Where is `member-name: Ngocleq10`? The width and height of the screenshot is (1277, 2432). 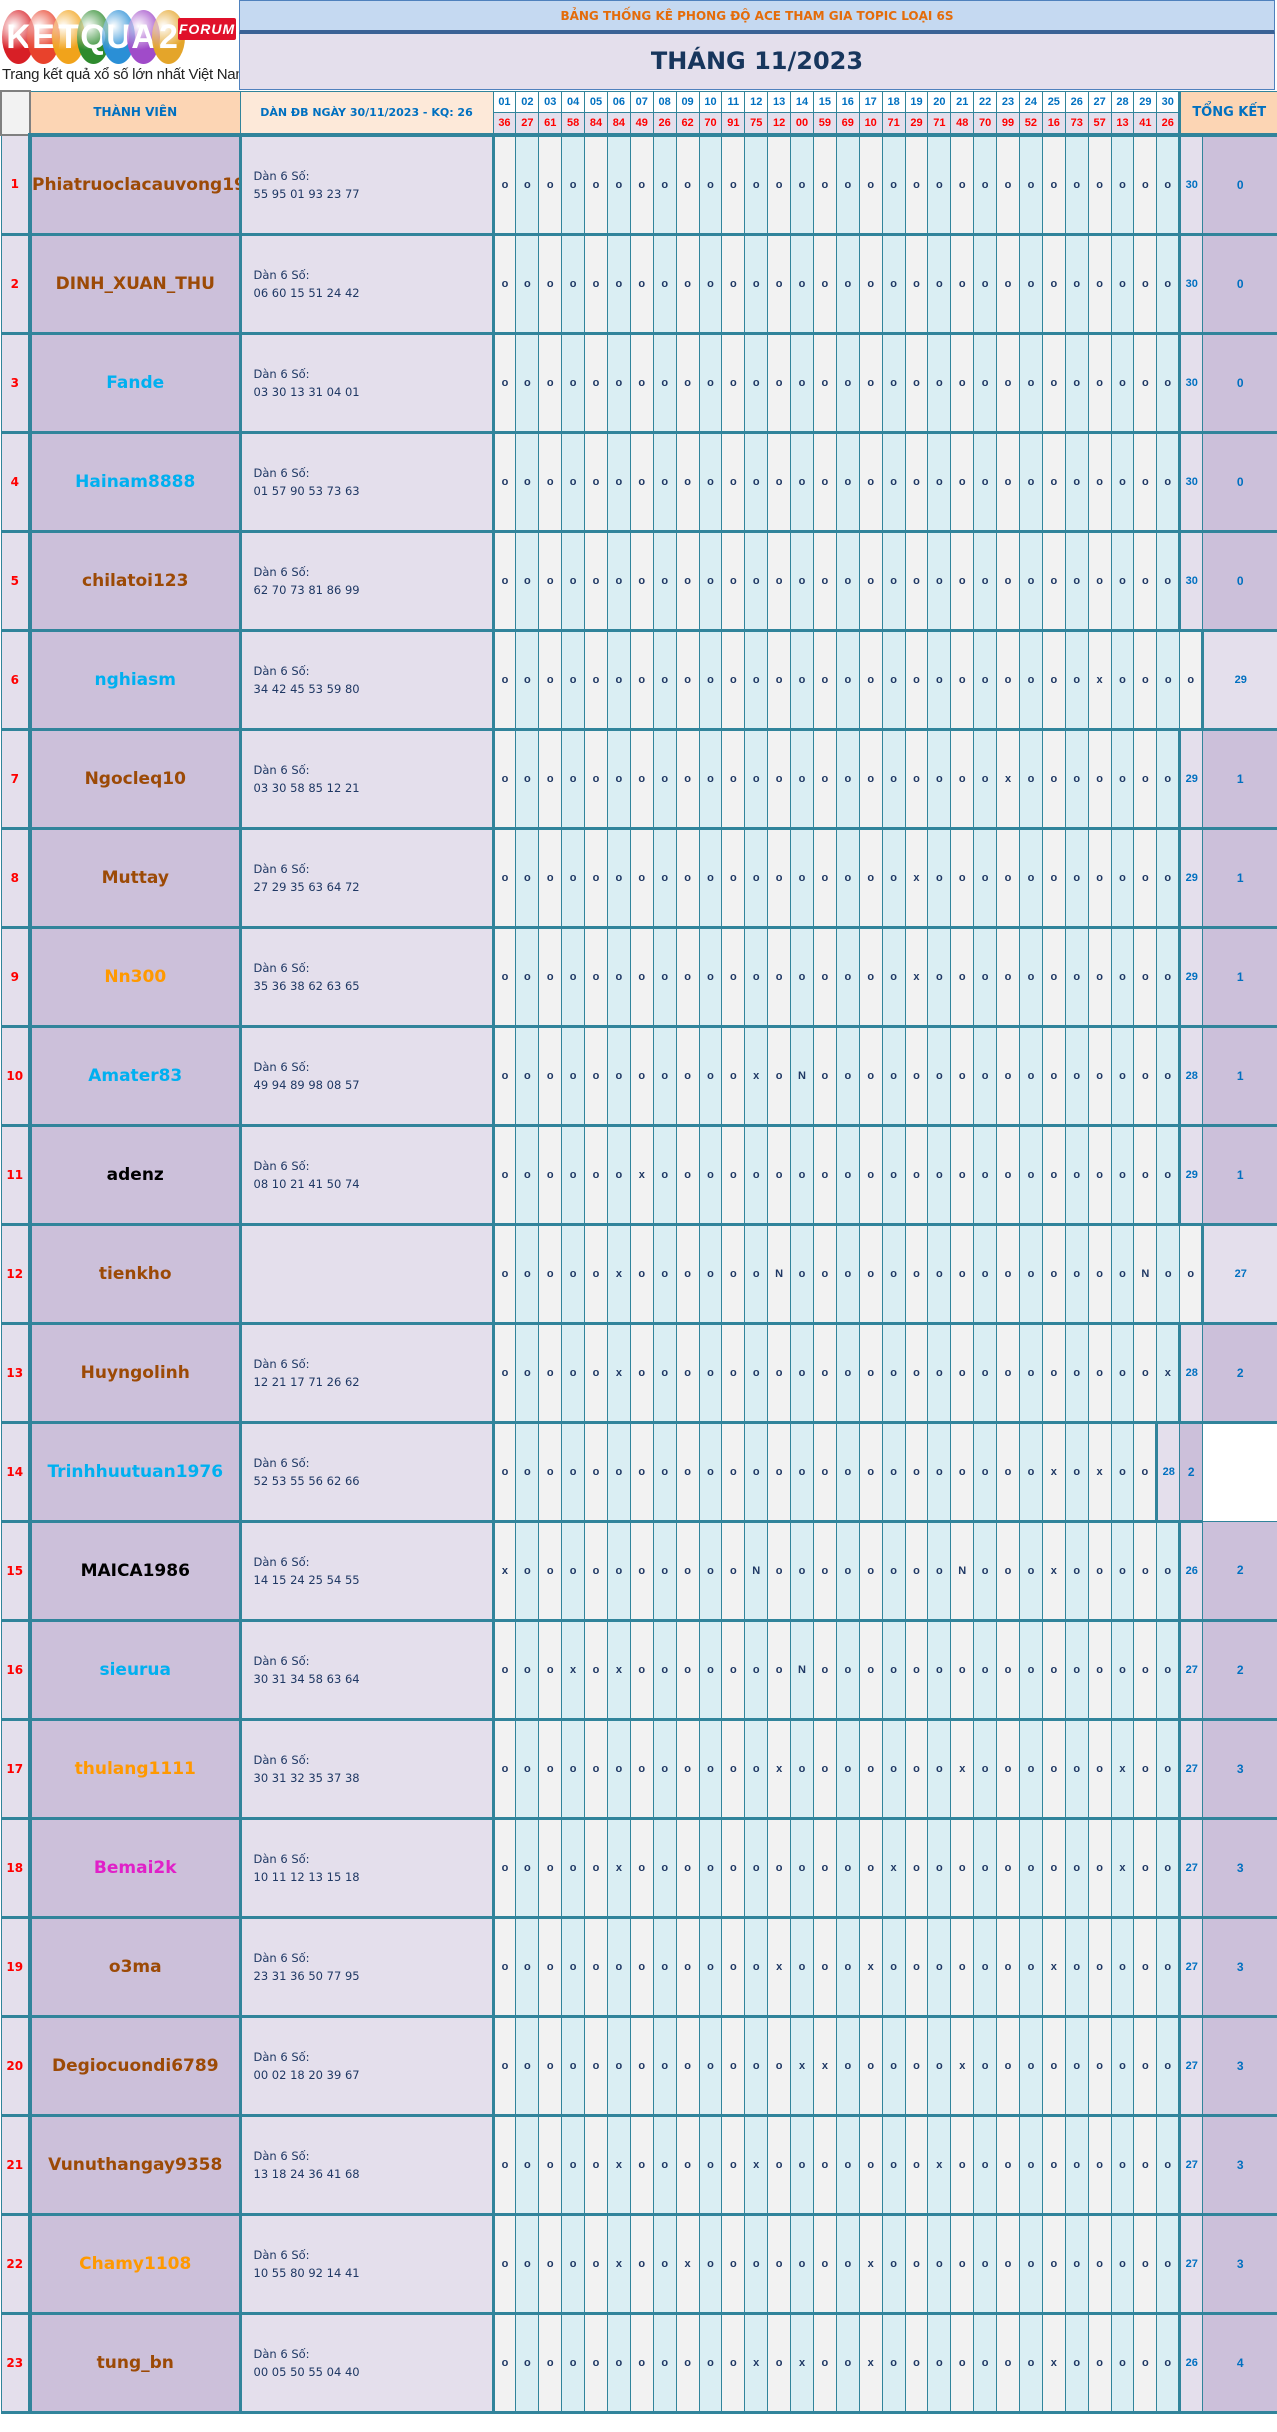 member-name: Ngocleq10 is located at coordinates (135, 779).